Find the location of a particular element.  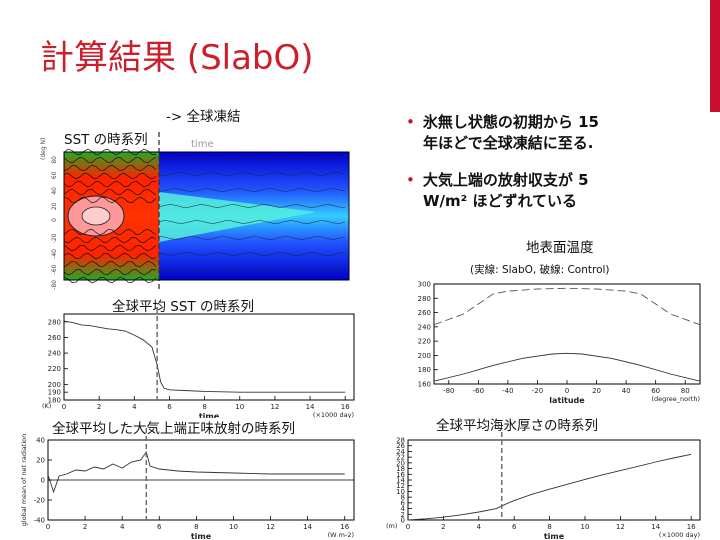

bullet-2-line1: 大気上端の放射収支が 5 is located at coordinates (505, 180).